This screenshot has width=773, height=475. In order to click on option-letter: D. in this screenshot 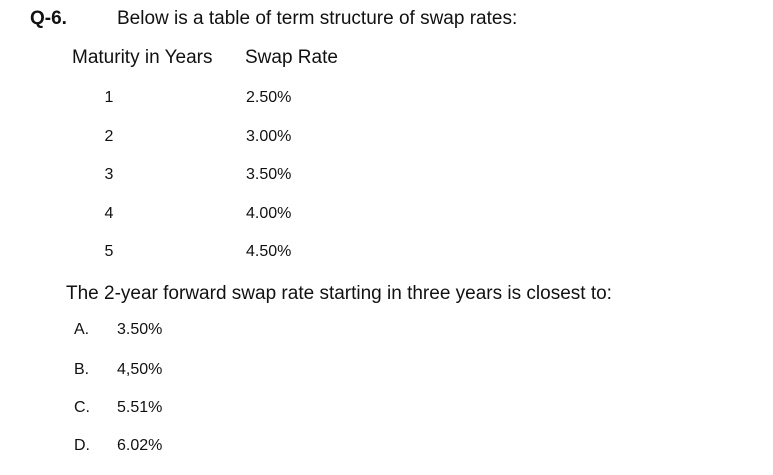, I will do `click(82, 445)`.